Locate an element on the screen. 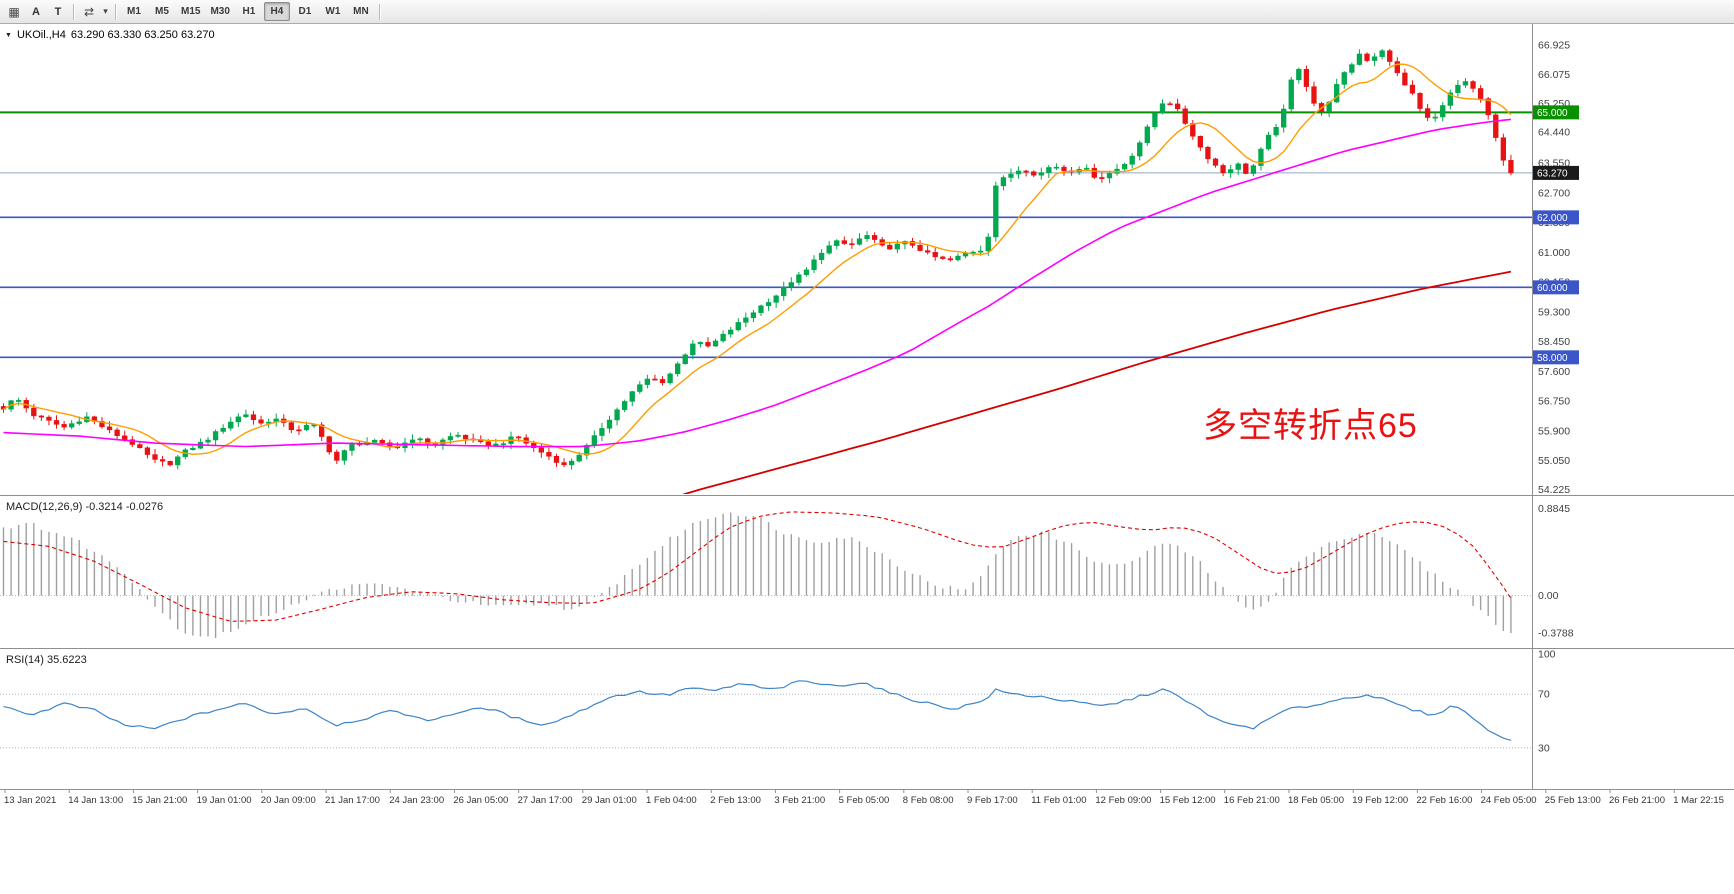  price-axis-label: 54.225 is located at coordinates (1554, 490).